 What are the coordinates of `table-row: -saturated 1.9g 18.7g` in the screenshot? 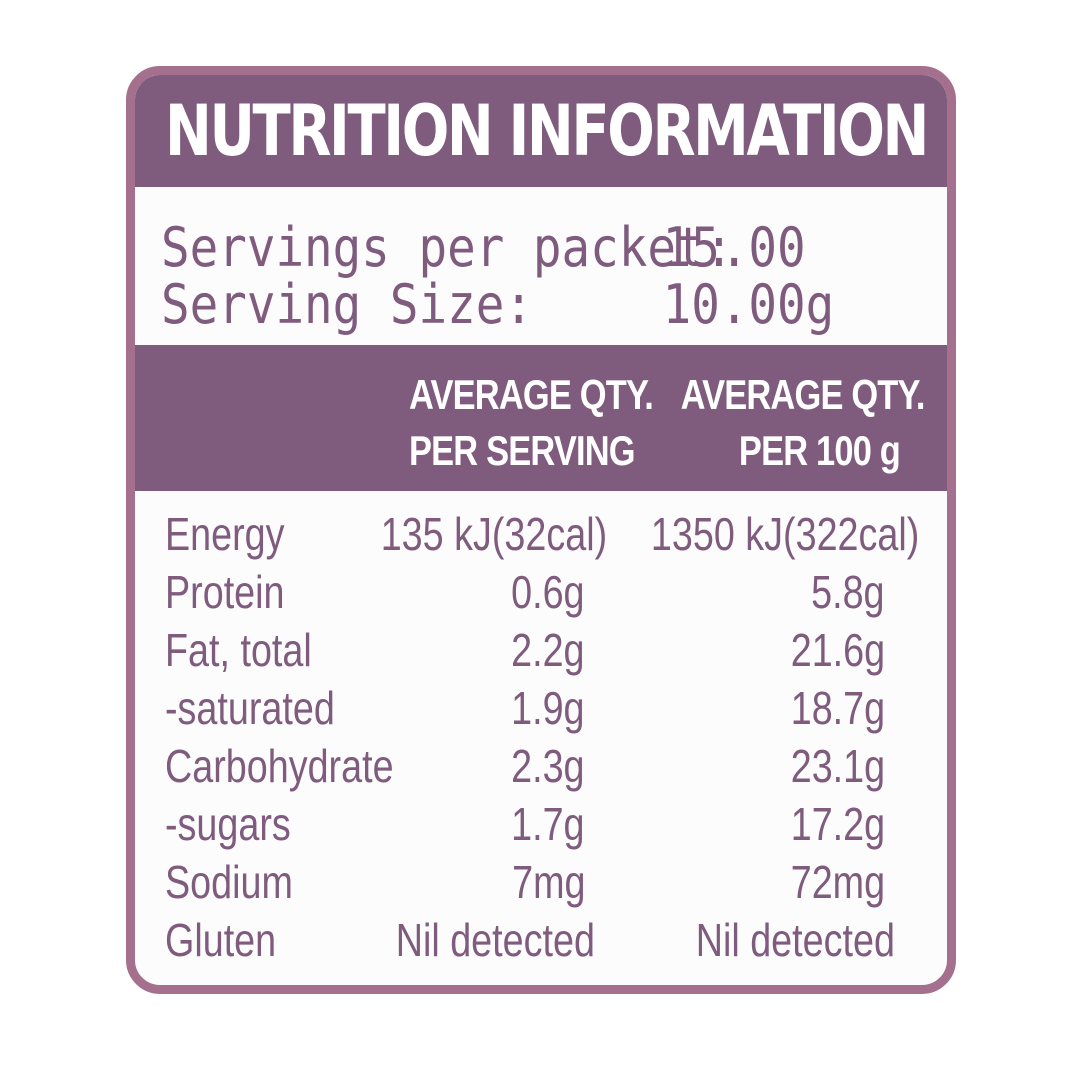 It's located at (541, 708).